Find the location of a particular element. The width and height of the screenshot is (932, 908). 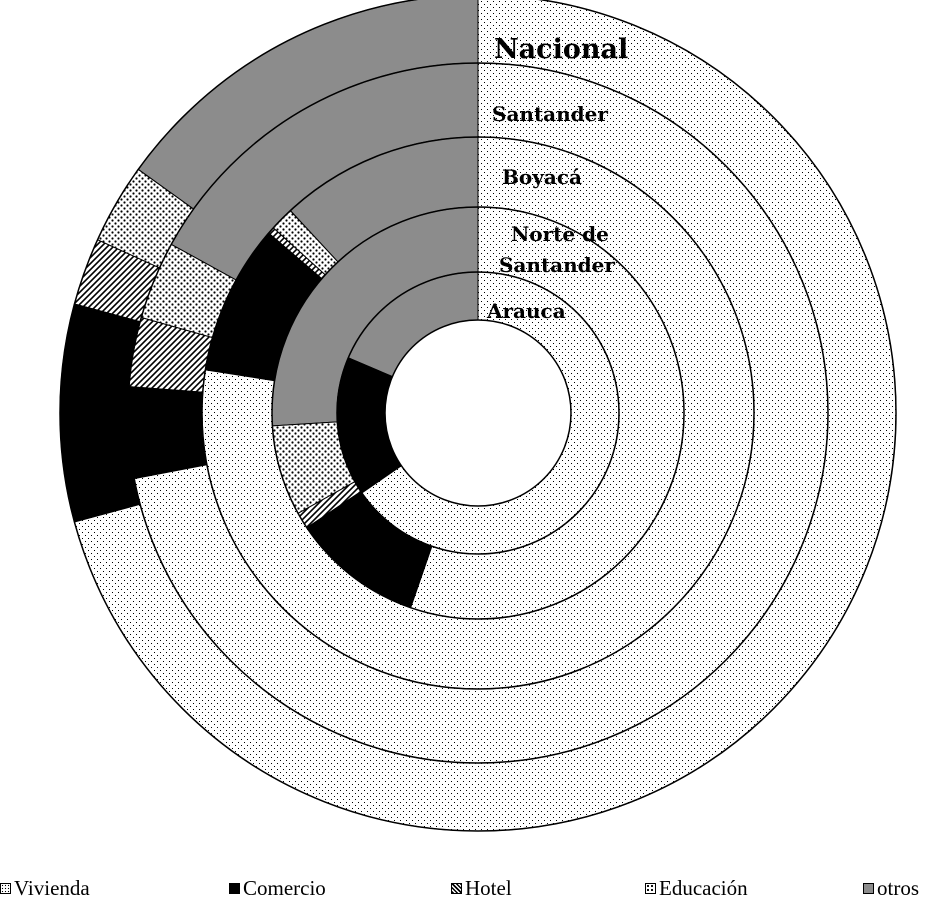

ring-label-nacional: Nacional is located at coordinates (561, 49).